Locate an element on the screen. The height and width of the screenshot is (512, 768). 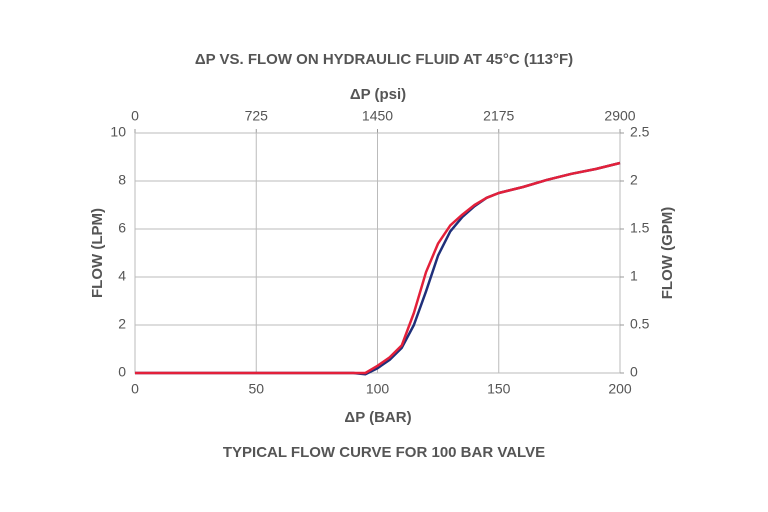
x2-tick-label: 1450 is located at coordinates (377, 116).